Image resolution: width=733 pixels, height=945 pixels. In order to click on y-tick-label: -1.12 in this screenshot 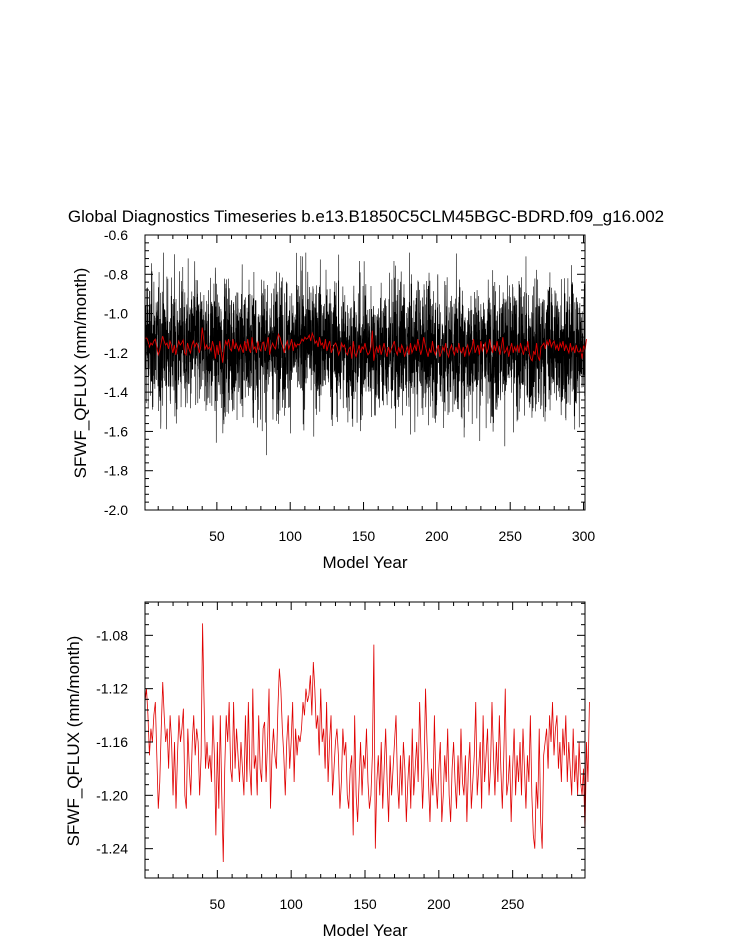, I will do `click(112, 689)`.